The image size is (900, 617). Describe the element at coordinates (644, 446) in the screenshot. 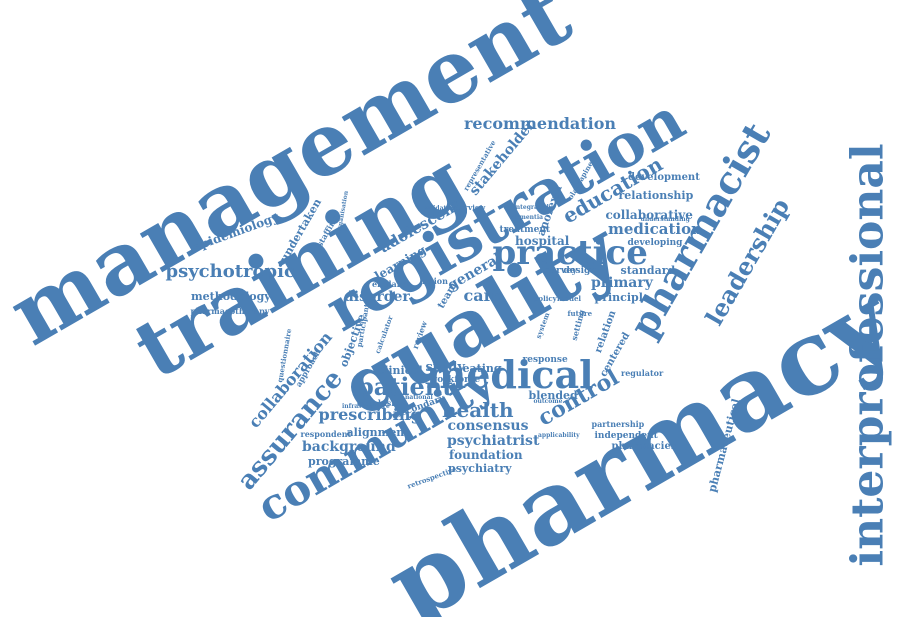

I see `word-pharmacies: pharmacies` at that location.